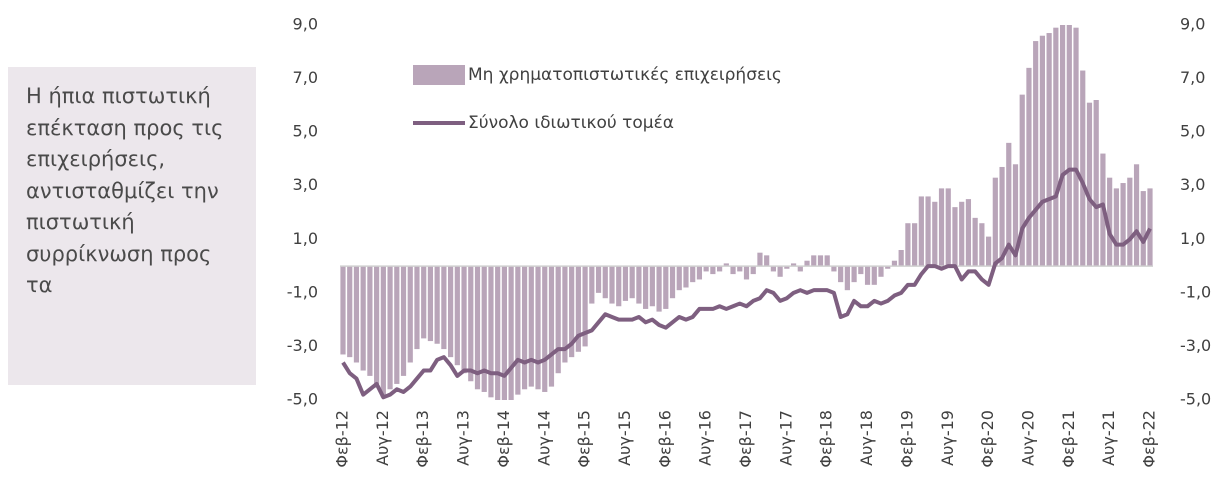 This screenshot has width=1220, height=487. I want to click on x-tick-label: Αυγ-15, so click(624, 438).